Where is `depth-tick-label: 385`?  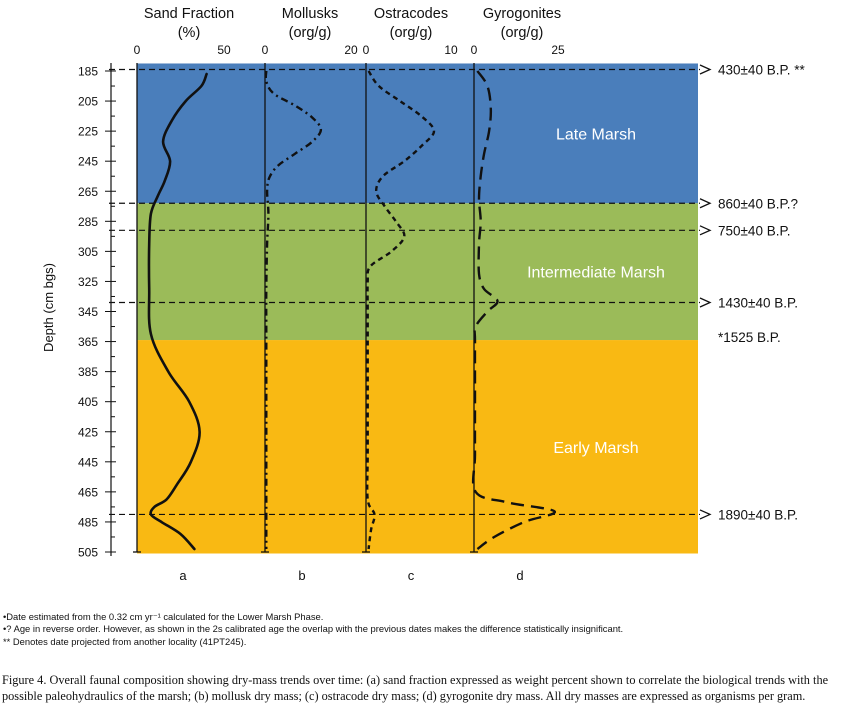
depth-tick-label: 385 is located at coordinates (88, 372).